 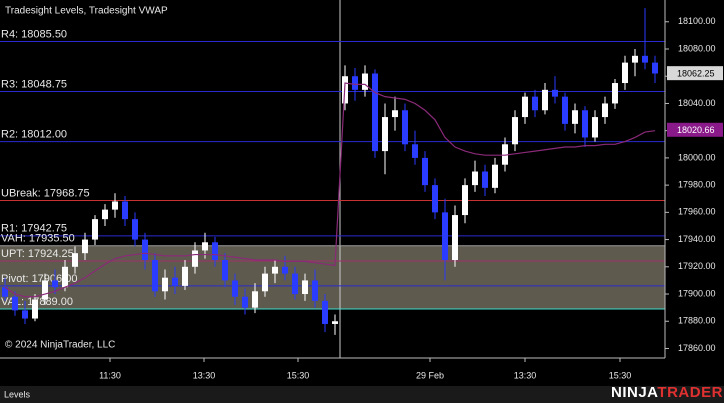 What do you see at coordinates (697, 293) in the screenshot?
I see `y-tick-label: 17900.00` at bounding box center [697, 293].